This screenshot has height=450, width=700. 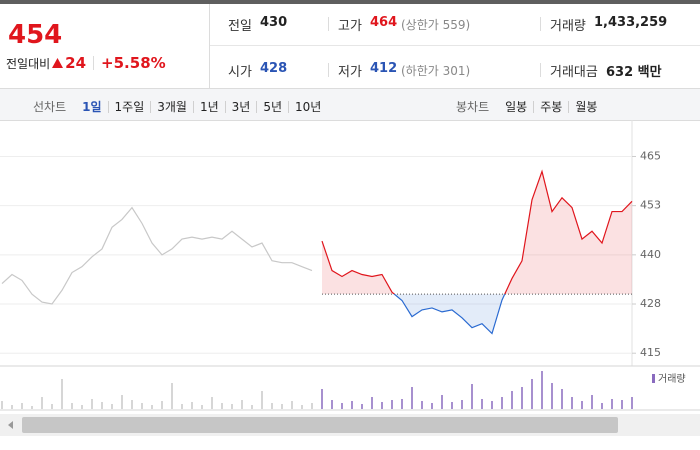 I want to click on candle-tab: 주봉, so click(x=550, y=106).